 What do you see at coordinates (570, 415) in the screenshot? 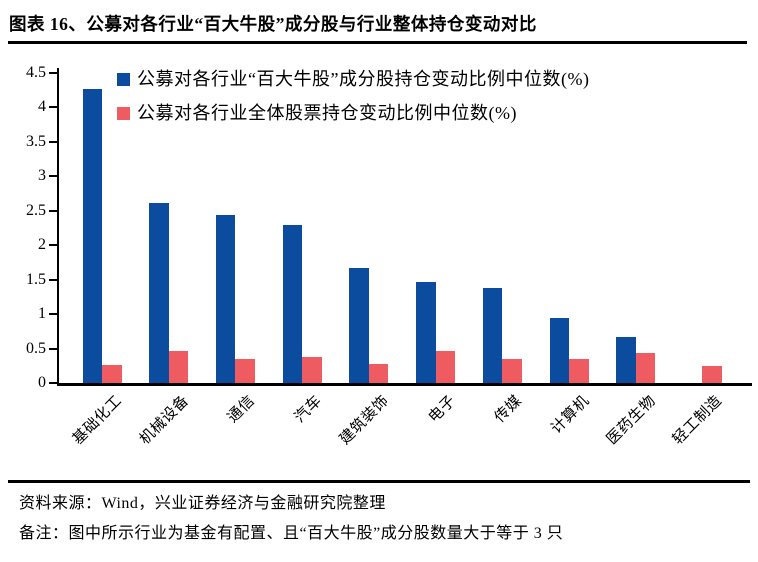
I see `x-axis-category-label: 计算机` at bounding box center [570, 415].